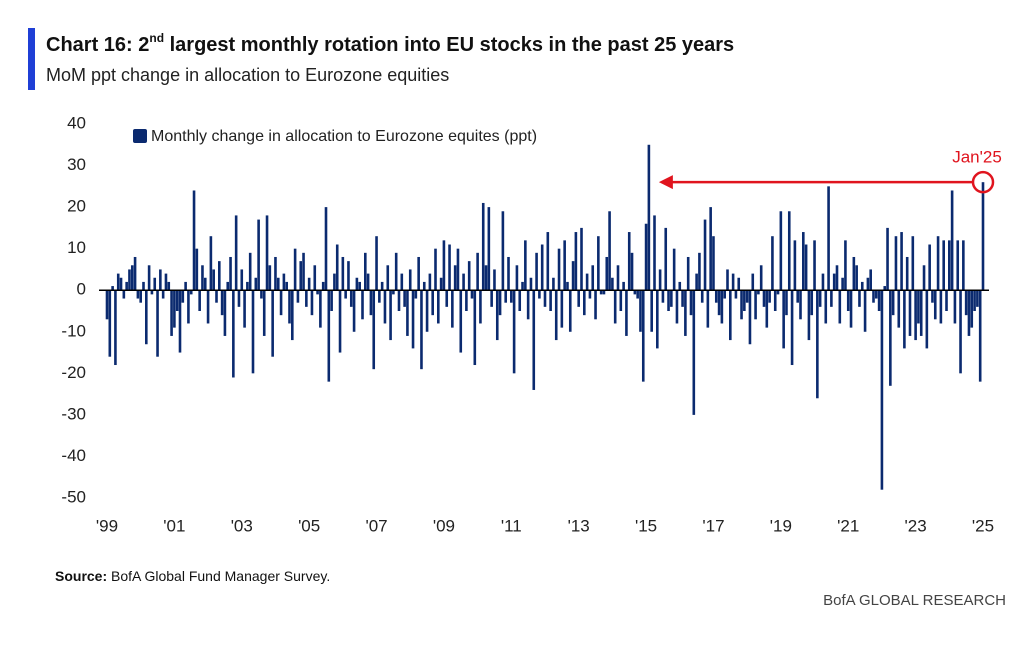  What do you see at coordinates (73, 413) in the screenshot?
I see `y-tick-label: -30` at bounding box center [73, 413].